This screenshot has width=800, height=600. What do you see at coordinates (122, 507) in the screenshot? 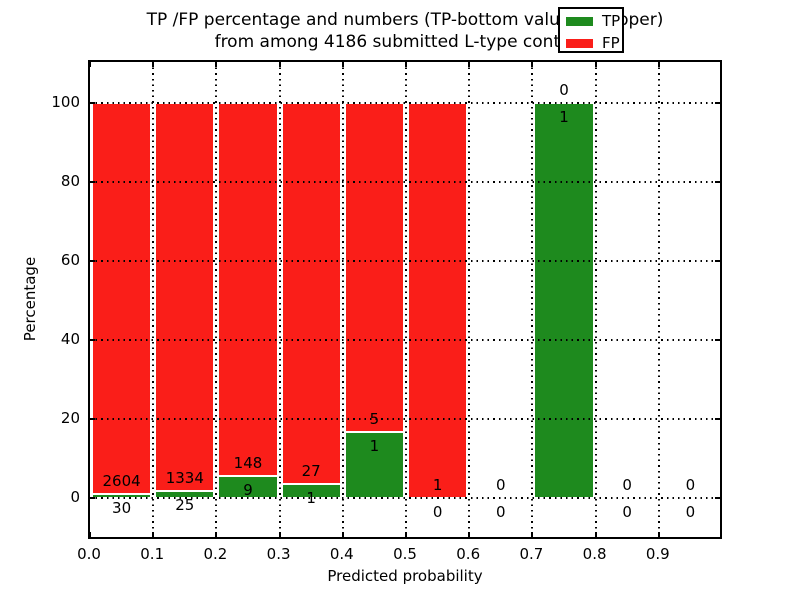
I see `tp-count-label: 30` at bounding box center [122, 507].